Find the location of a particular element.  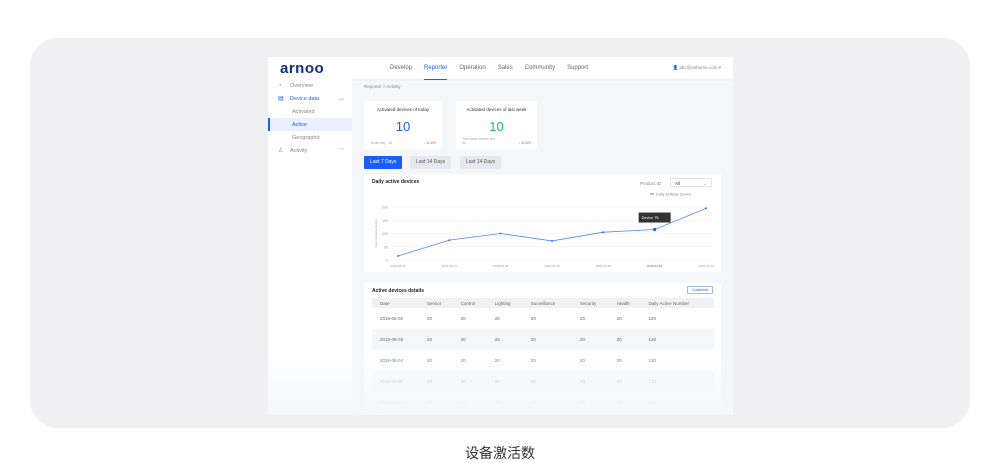

y-tick-label: 150 is located at coordinates (385, 221).